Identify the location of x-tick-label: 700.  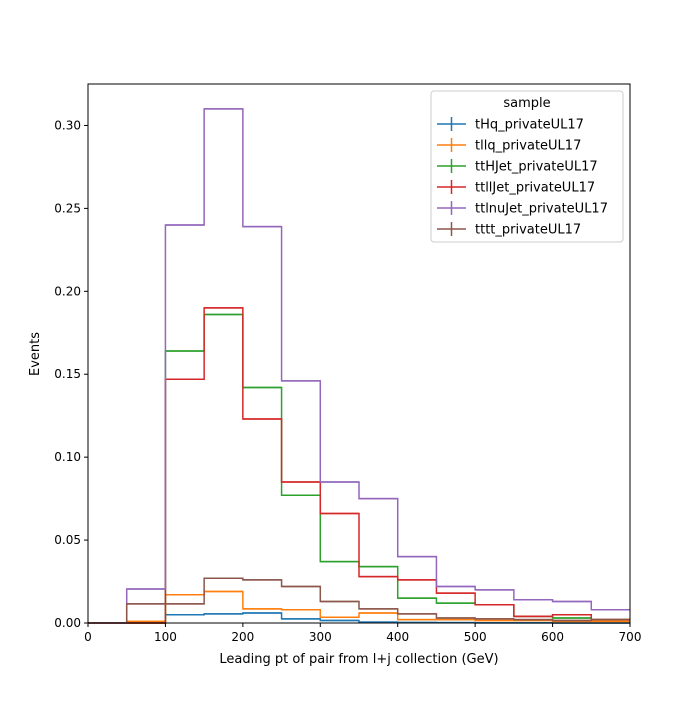
(630, 637).